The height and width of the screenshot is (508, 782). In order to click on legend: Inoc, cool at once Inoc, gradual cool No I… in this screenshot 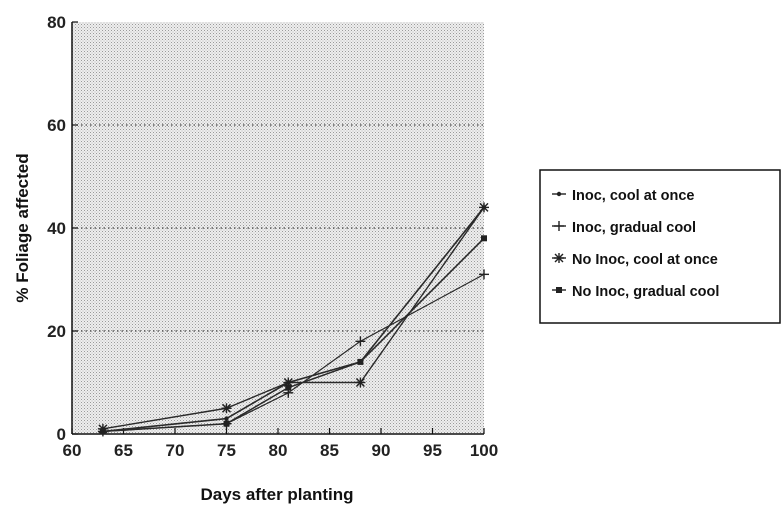, I will do `click(660, 246)`.